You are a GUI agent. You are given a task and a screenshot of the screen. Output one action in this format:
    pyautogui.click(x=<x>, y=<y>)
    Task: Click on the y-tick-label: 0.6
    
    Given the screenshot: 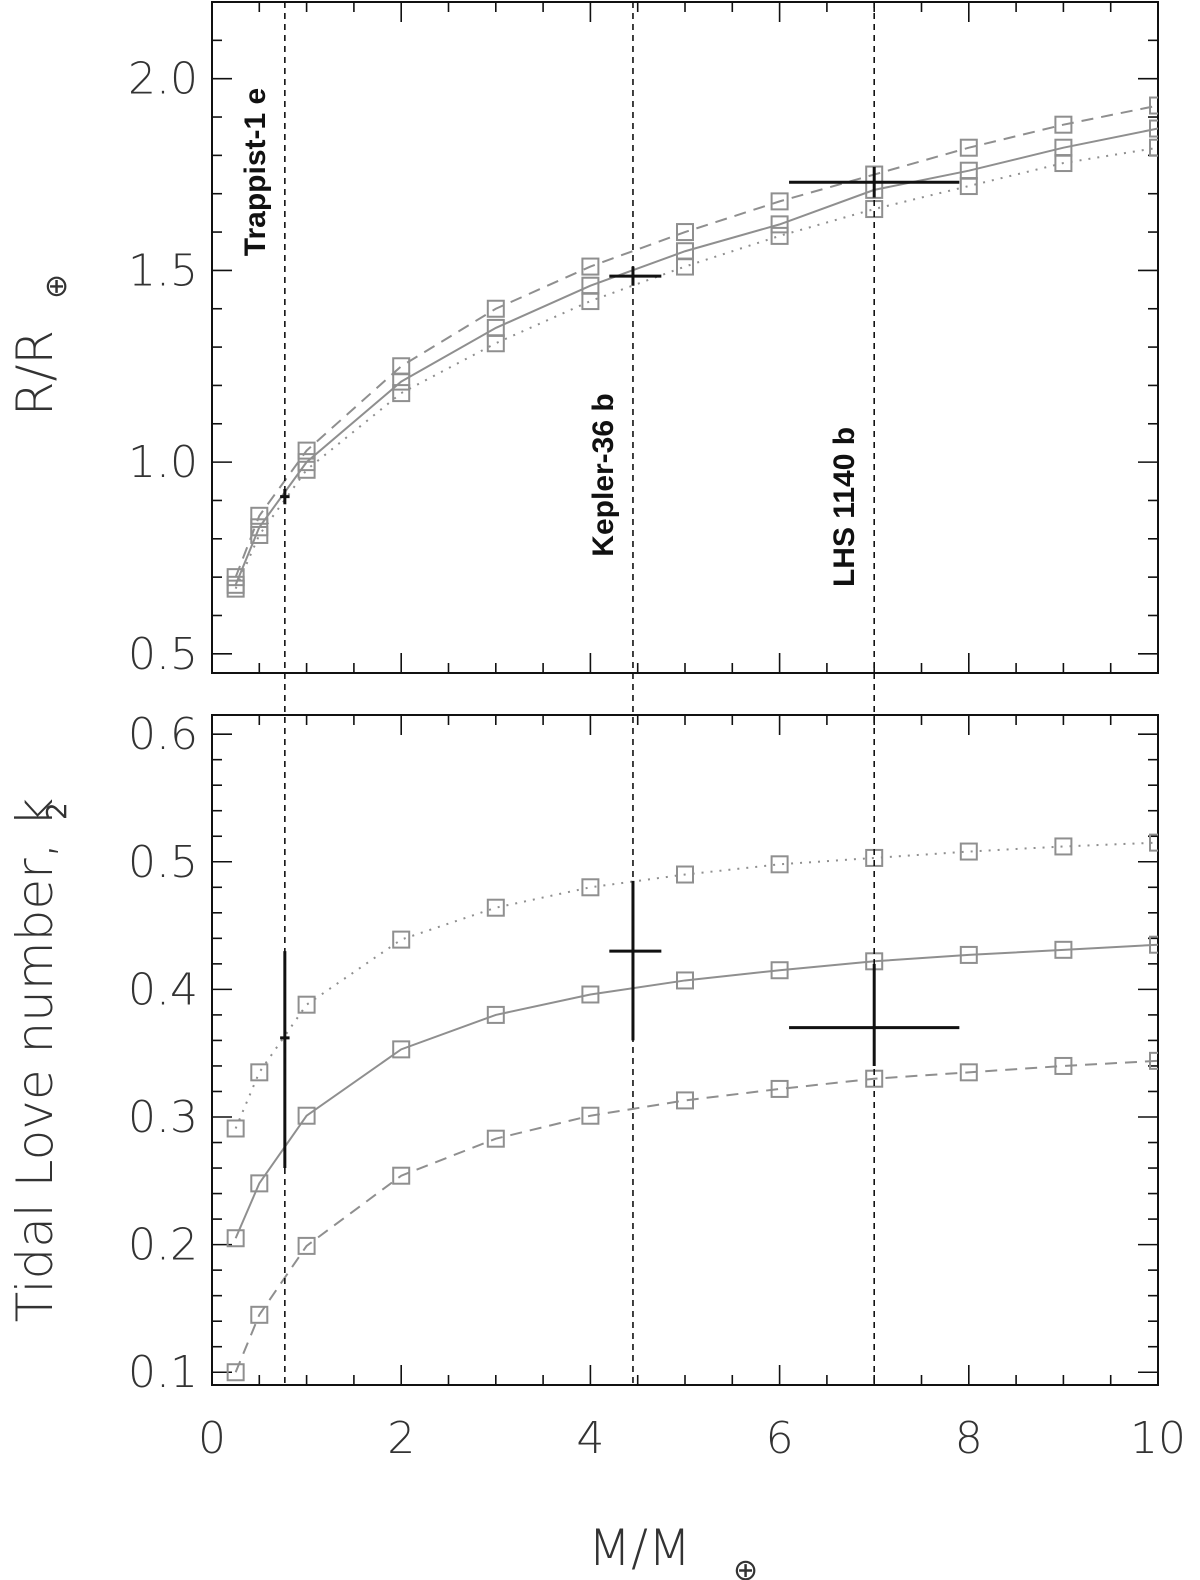 What is the action you would take?
    pyautogui.click(x=163, y=734)
    